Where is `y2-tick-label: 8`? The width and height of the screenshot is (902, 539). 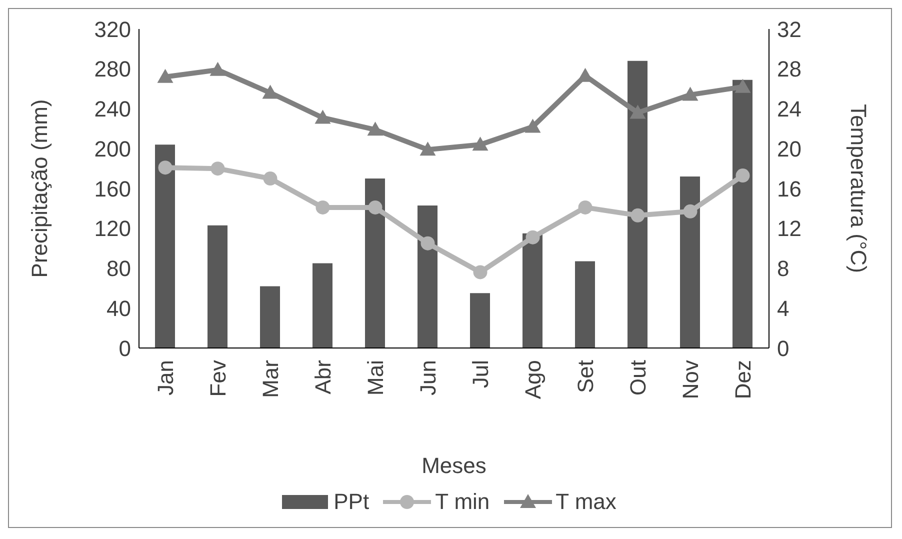
y2-tick-label: 8 is located at coordinates (783, 269).